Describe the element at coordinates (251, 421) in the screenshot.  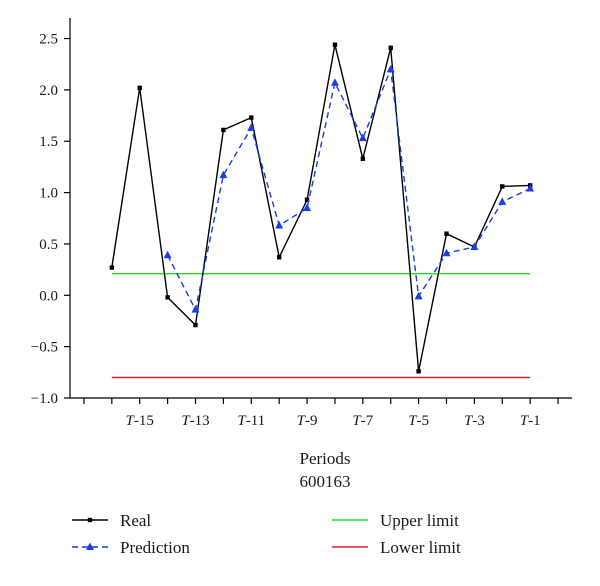
I see `x-tick-label: T-11` at that location.